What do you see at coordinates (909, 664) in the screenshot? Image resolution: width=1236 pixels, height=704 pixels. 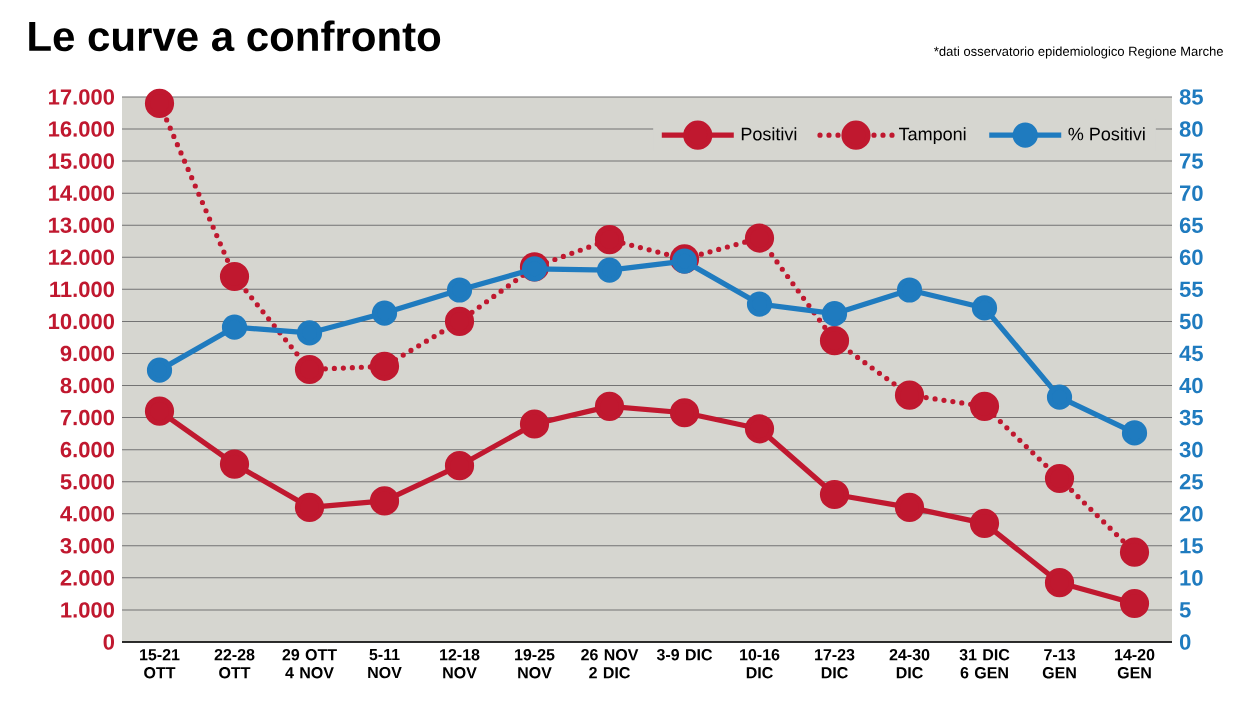 I see `x-tick-label: 24-30 DIC` at bounding box center [909, 664].